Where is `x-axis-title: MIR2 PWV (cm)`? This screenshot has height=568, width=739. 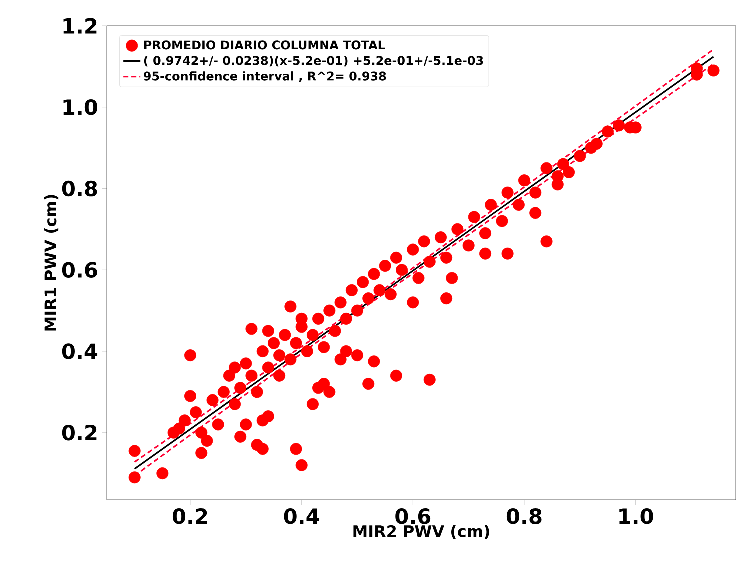
x-axis-title: MIR2 PWV (cm) is located at coordinates (422, 532).